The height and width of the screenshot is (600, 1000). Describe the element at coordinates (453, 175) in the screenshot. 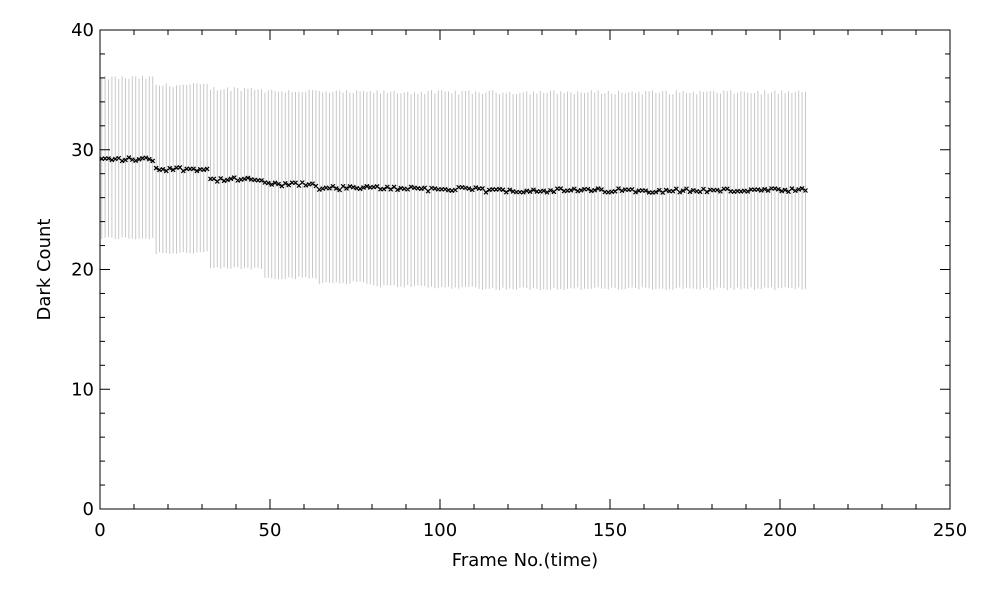

I see `data-points` at that location.